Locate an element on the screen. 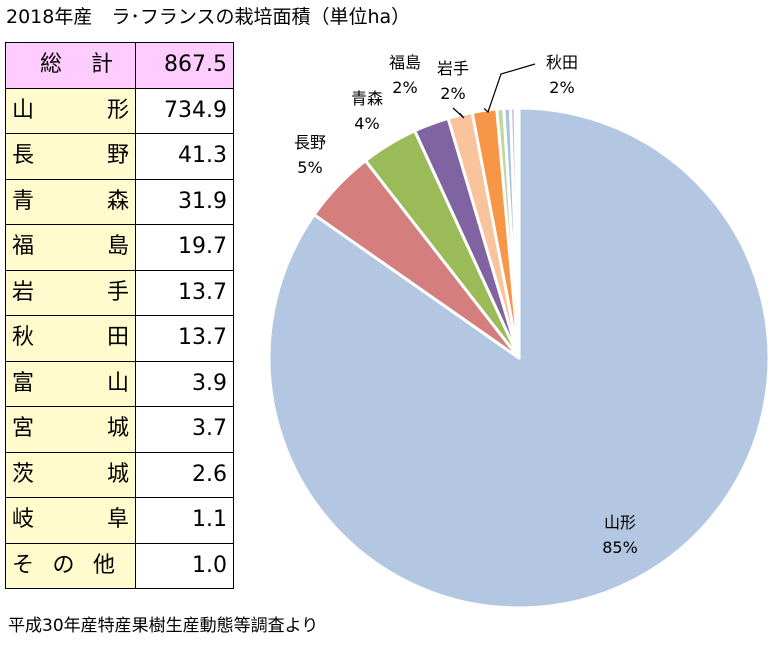 The height and width of the screenshot is (645, 776). table-cell-value: 734.9 is located at coordinates (184, 110).